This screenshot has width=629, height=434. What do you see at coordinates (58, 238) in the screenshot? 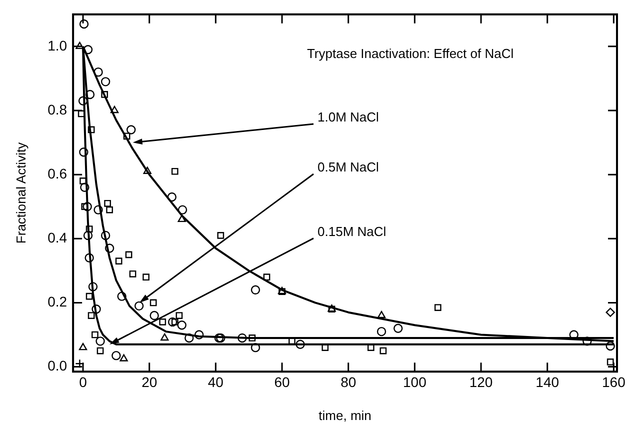
I see `y-tick-label: 0.4` at bounding box center [58, 238].